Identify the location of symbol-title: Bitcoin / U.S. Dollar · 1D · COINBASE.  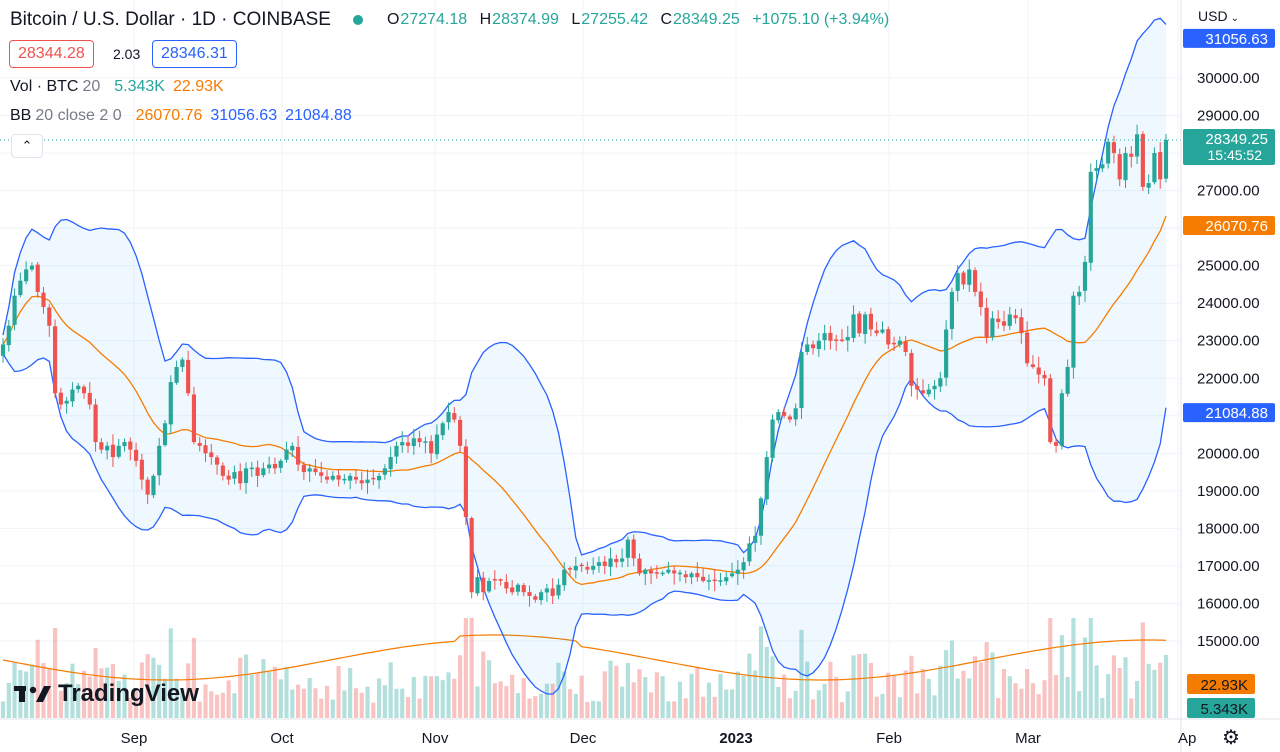
(170, 19).